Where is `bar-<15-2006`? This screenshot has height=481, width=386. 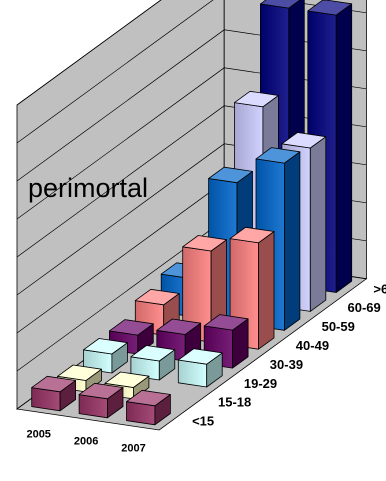 bar-<15-2006 is located at coordinates (101, 400).